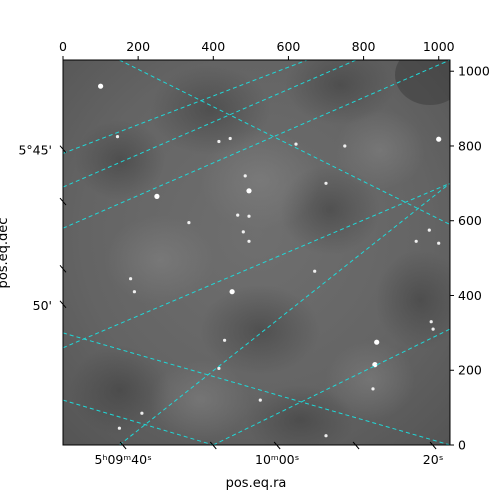  What do you see at coordinates (63, 46) in the screenshot?
I see `pixel-x-tick-label: 0` at bounding box center [63, 46].